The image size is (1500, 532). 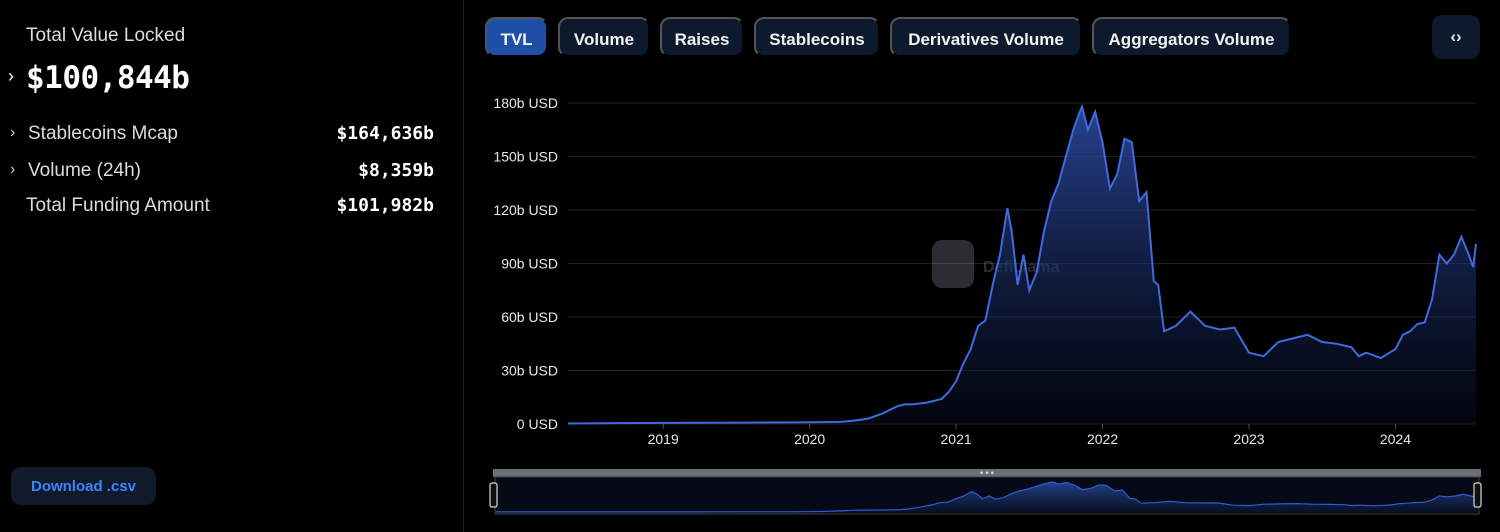 I want to click on x-tick-label: 2023, so click(x=1248, y=439).